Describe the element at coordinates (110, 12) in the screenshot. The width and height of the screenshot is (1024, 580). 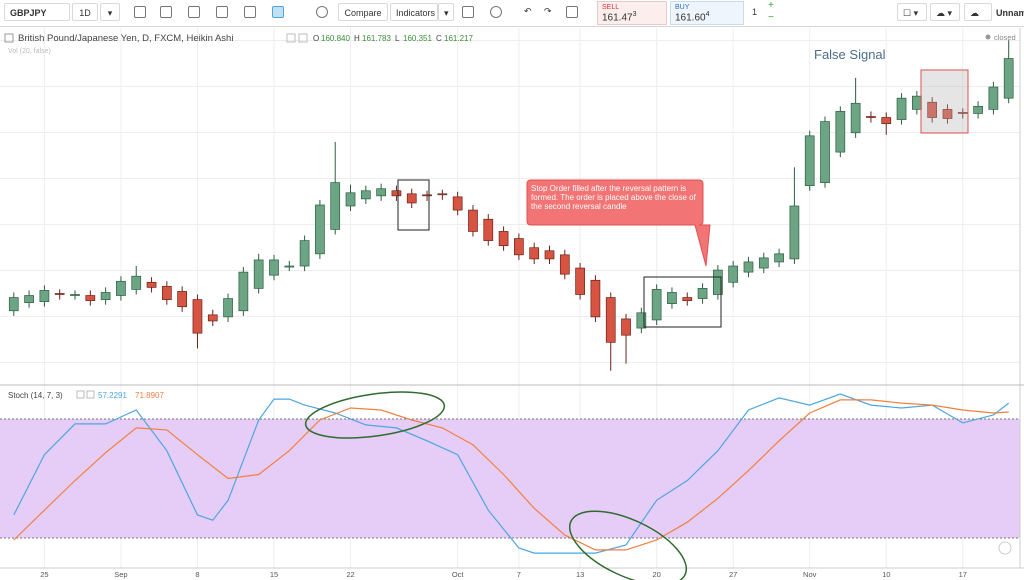
I see `interval-dropdown: ▾` at that location.